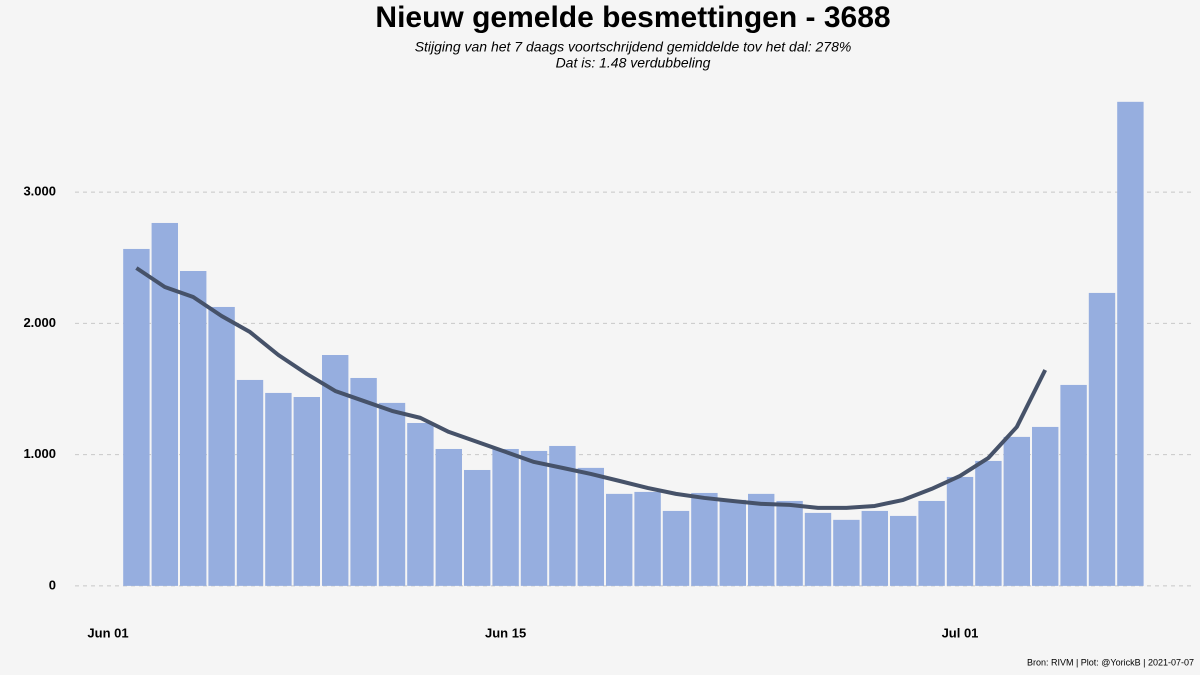  What do you see at coordinates (39, 453) in the screenshot?
I see `y-tick-label: 1.000` at bounding box center [39, 453].